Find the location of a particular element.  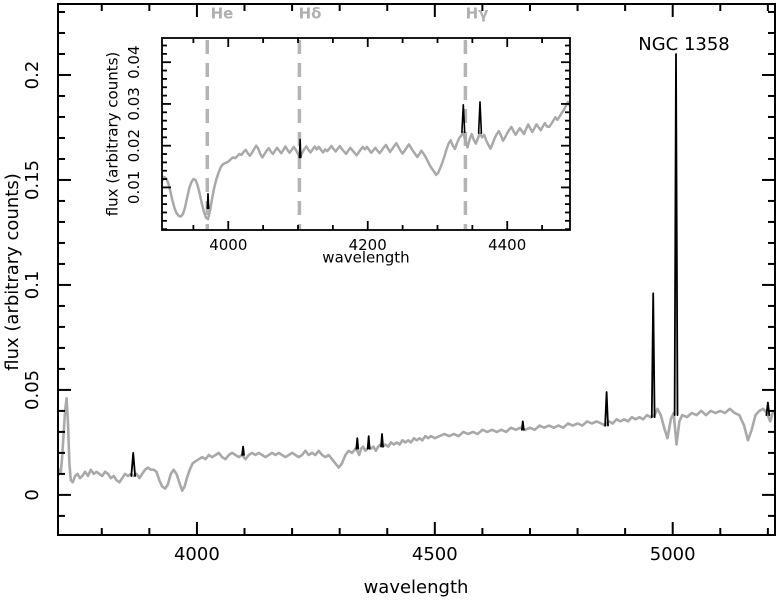

line-marker-label-h-delta: Hδ is located at coordinates (310, 13).